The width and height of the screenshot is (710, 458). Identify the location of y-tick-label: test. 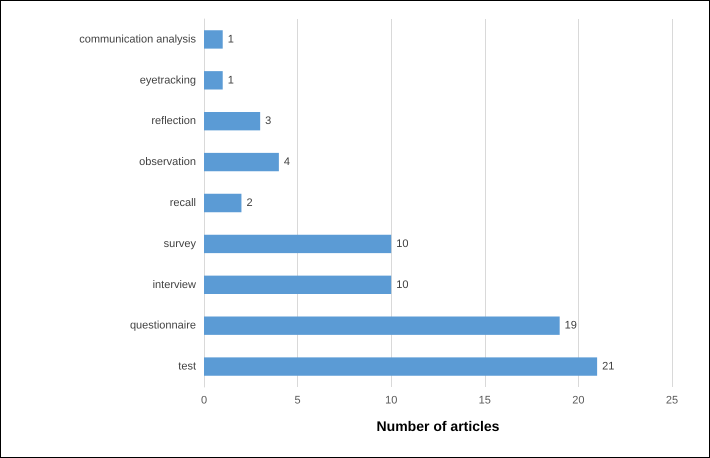
(187, 366).